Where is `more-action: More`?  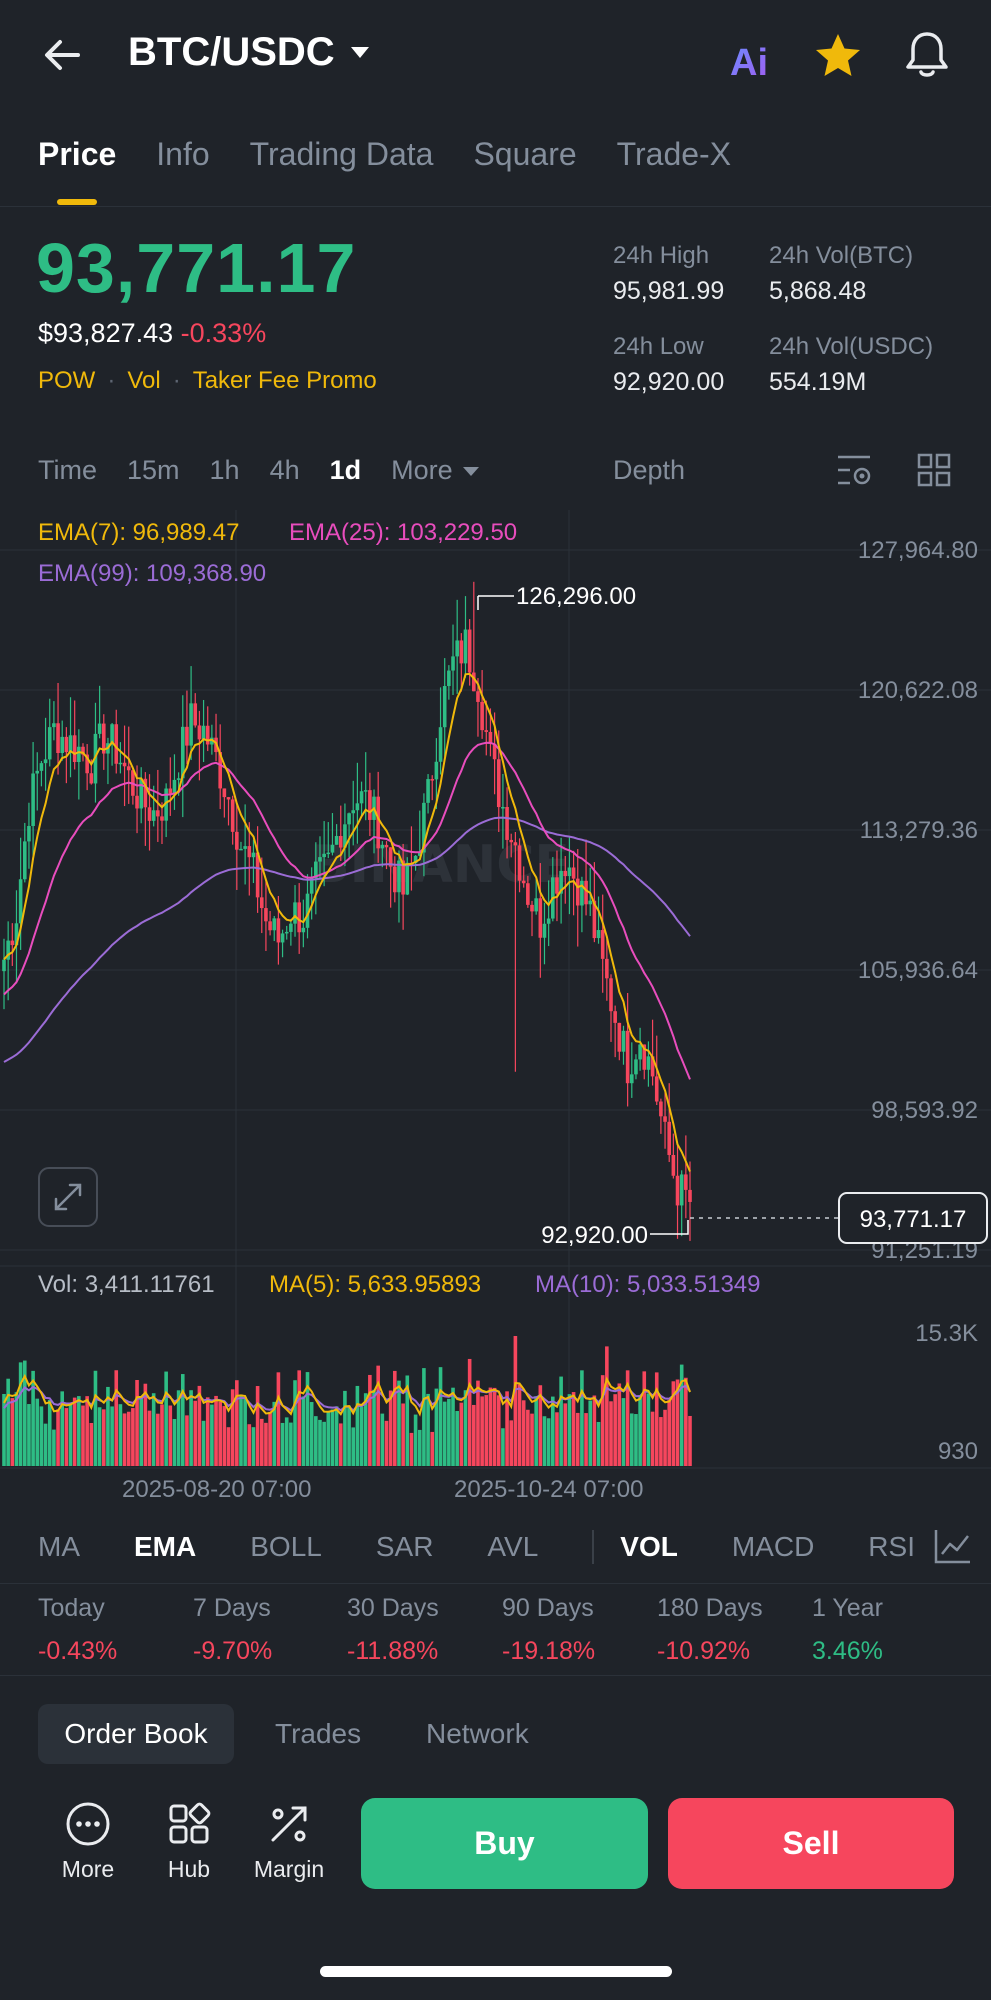
more-action: More is located at coordinates (88, 1841).